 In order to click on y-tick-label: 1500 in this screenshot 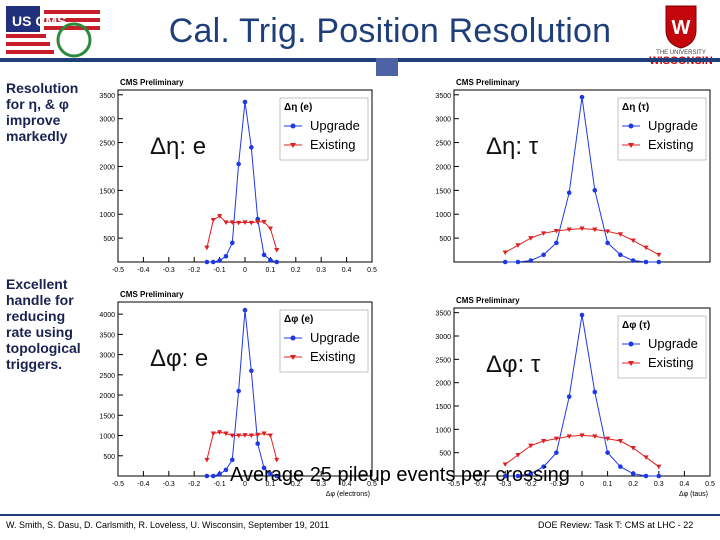, I will do `click(107, 191)`.